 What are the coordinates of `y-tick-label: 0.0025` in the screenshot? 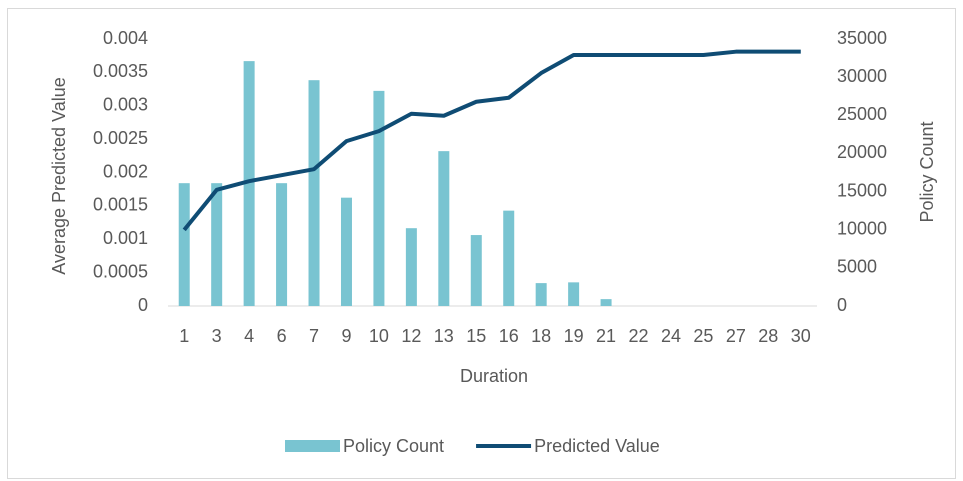 It's located at (120, 138).